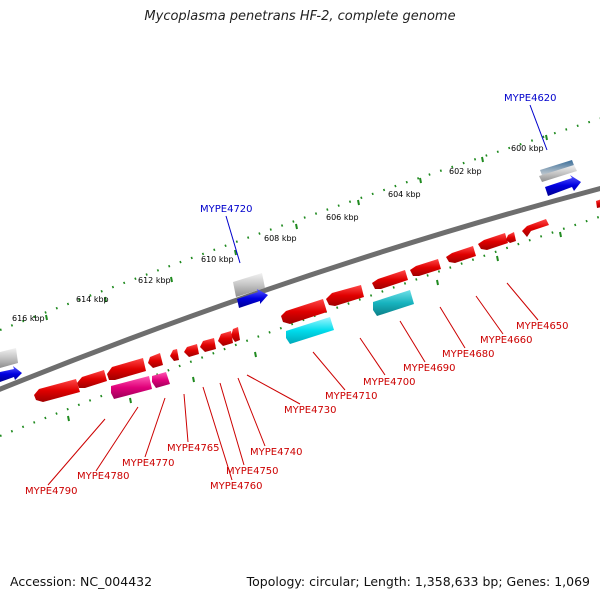  What do you see at coordinates (11, 374) in the screenshot?
I see `feature-blue-left` at bounding box center [11, 374].